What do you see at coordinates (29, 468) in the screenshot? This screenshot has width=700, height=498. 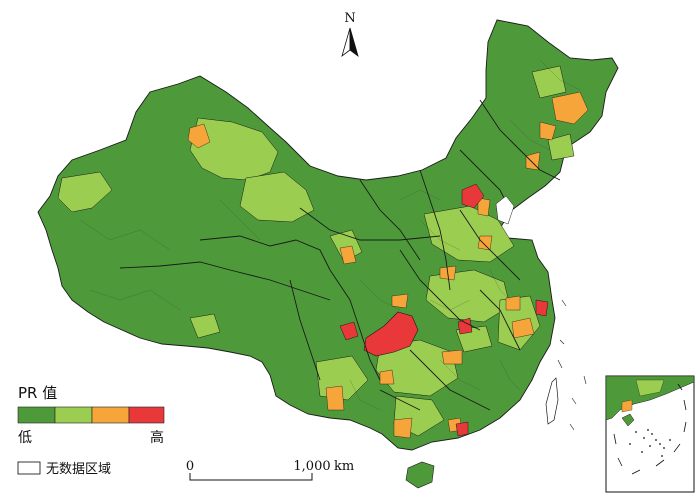 I see `no-data-swatch` at bounding box center [29, 468].